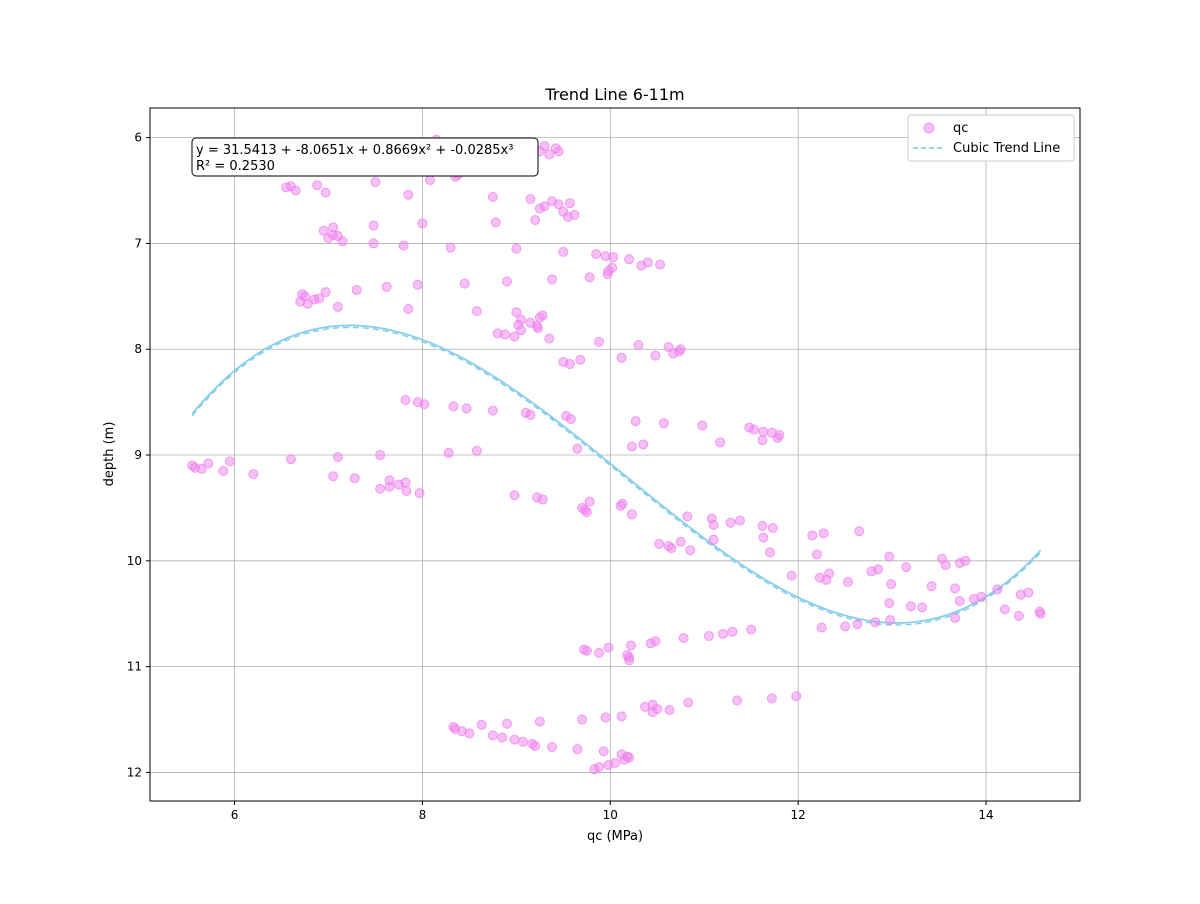 The image size is (1200, 904). What do you see at coordinates (985, 815) in the screenshot?
I see `x-tick-label: 14` at bounding box center [985, 815].